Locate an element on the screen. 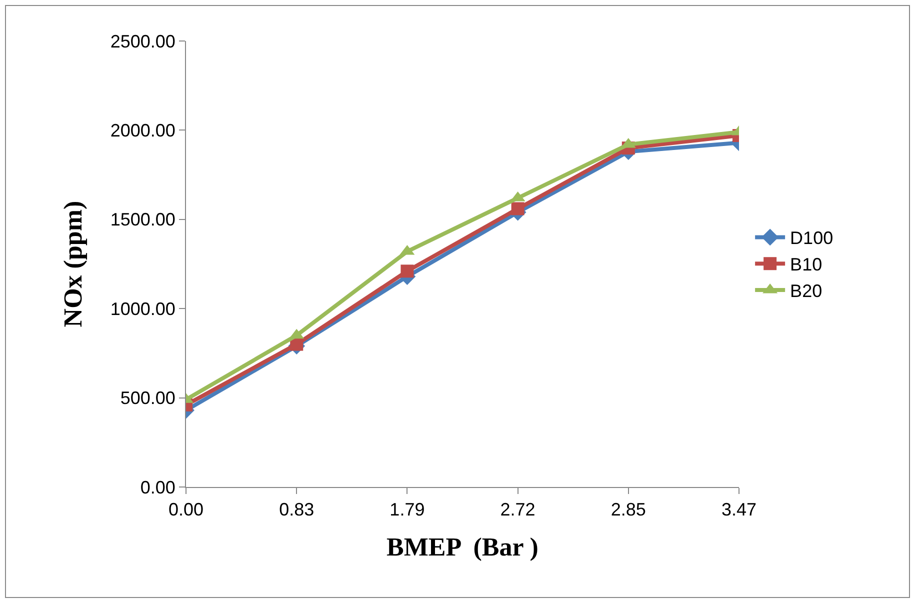  x-tick-label: 2.85 is located at coordinates (628, 510).